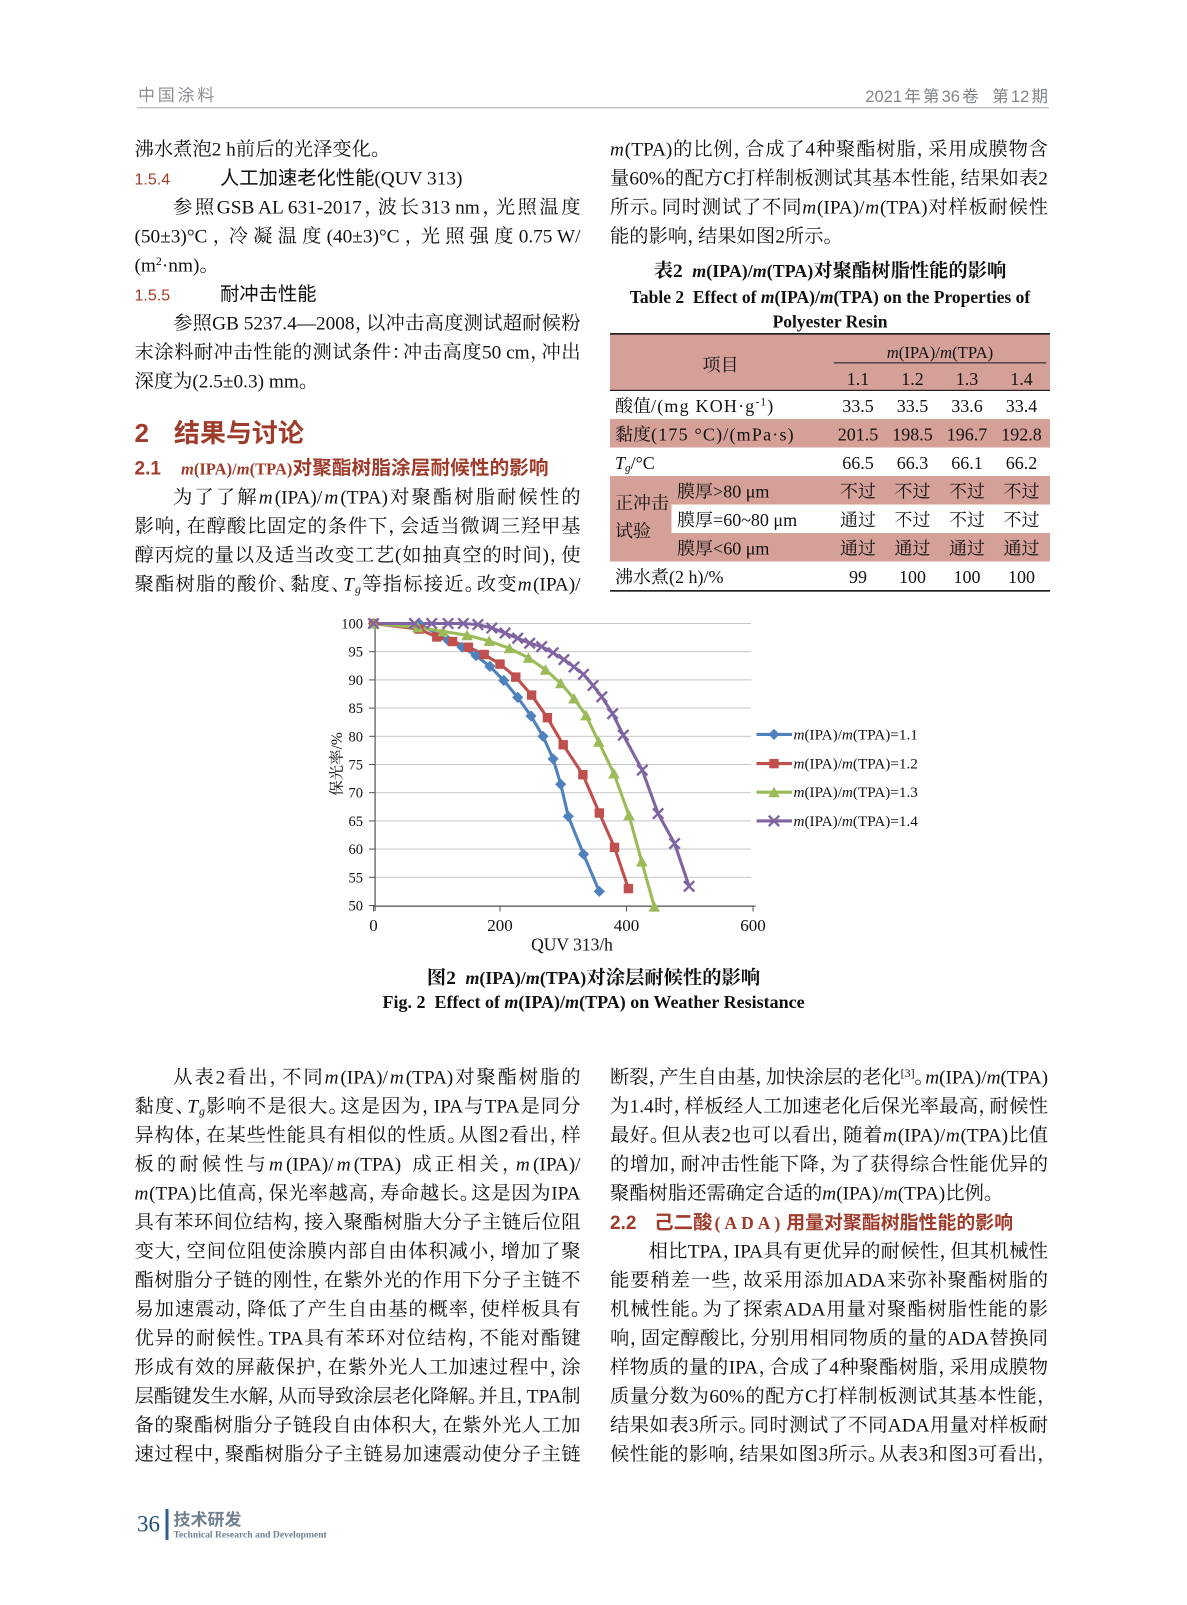 This screenshot has width=1187, height=1605. I want to click on svg-text: [3], so click(908, 1073).